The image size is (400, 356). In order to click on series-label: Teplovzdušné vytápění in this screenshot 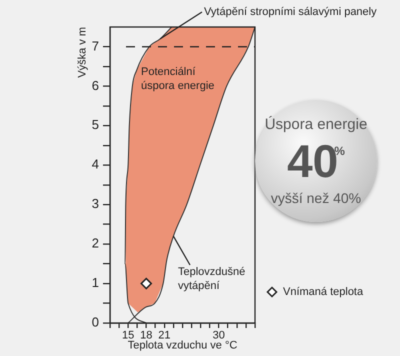, I will do `click(212, 279)`.